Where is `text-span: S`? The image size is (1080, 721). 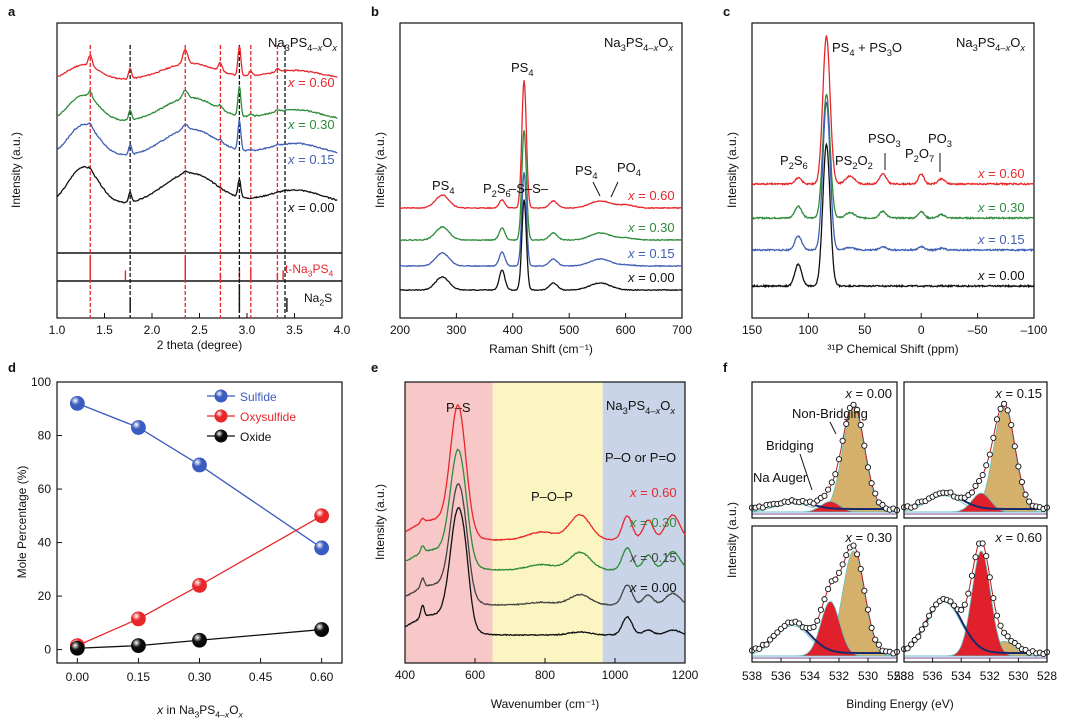 text-span: S is located at coordinates (328, 298).